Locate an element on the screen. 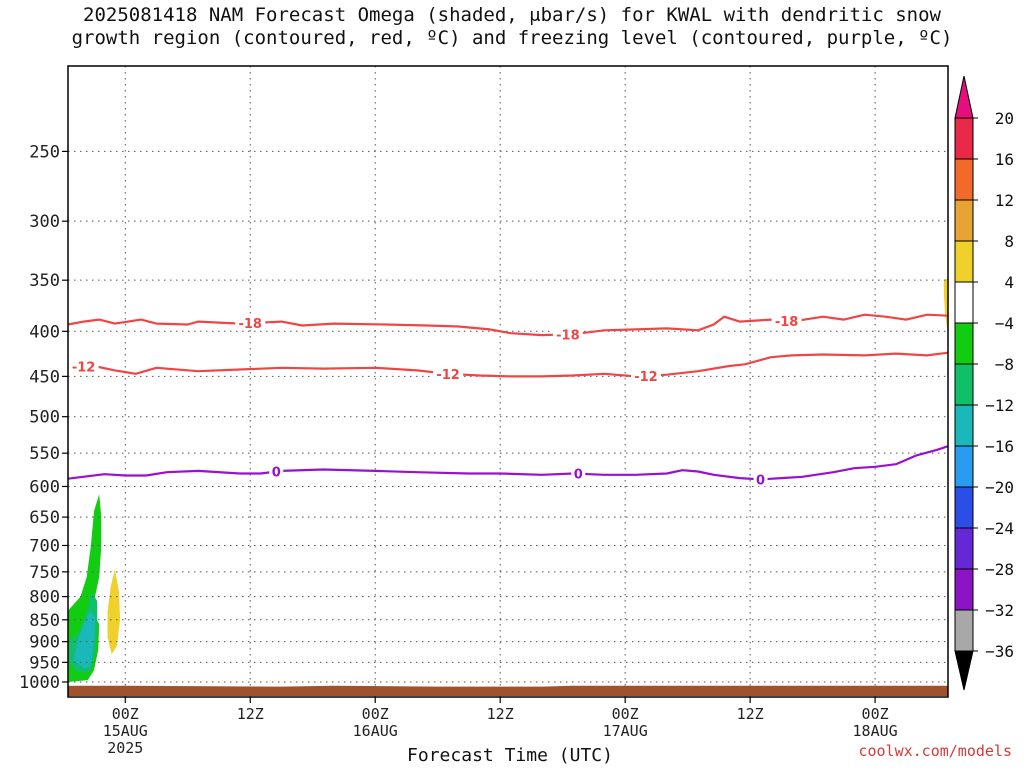 Image resolution: width=1024 pixels, height=768 pixels. x-tick-date-label: 18AUG is located at coordinates (875, 731).